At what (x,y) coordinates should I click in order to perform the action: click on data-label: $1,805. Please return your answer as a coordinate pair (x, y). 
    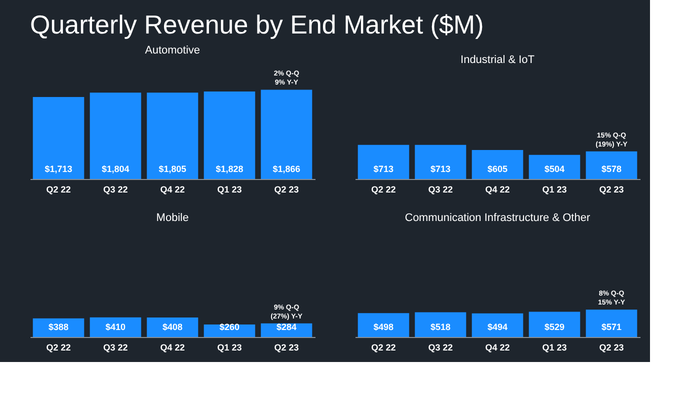
    Looking at the image, I should click on (172, 169).